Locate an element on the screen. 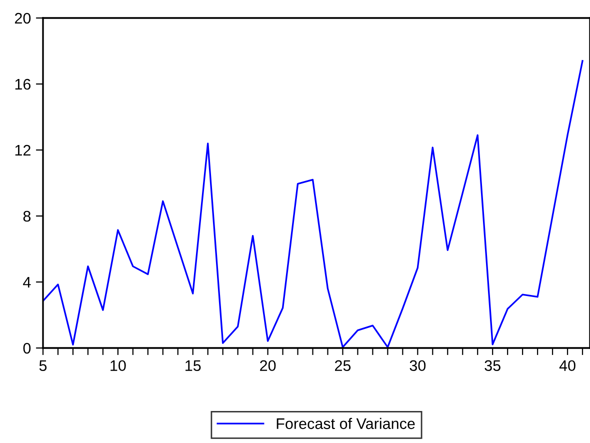 The width and height of the screenshot is (590, 443). y-tick-label: 8 is located at coordinates (27, 216).